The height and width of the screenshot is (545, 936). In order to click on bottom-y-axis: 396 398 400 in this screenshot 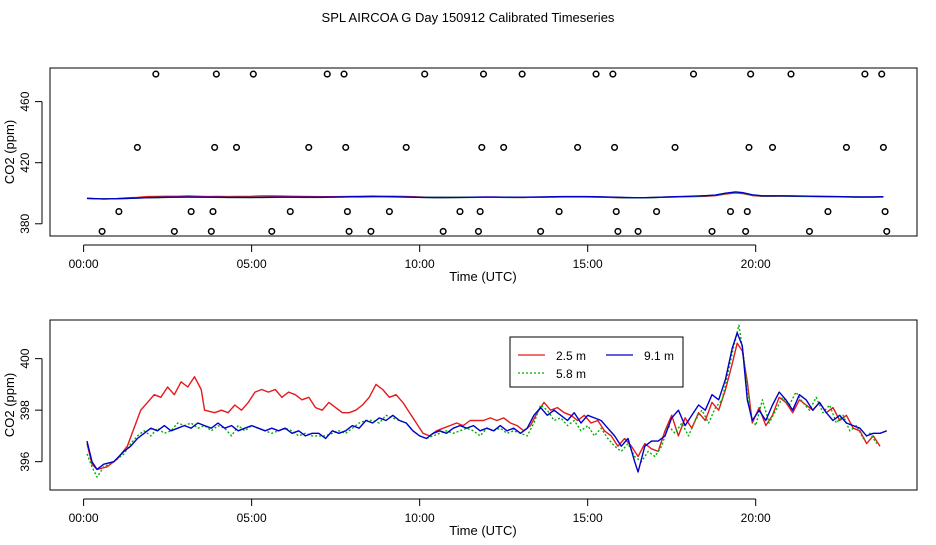, I will do `click(30, 410)`.